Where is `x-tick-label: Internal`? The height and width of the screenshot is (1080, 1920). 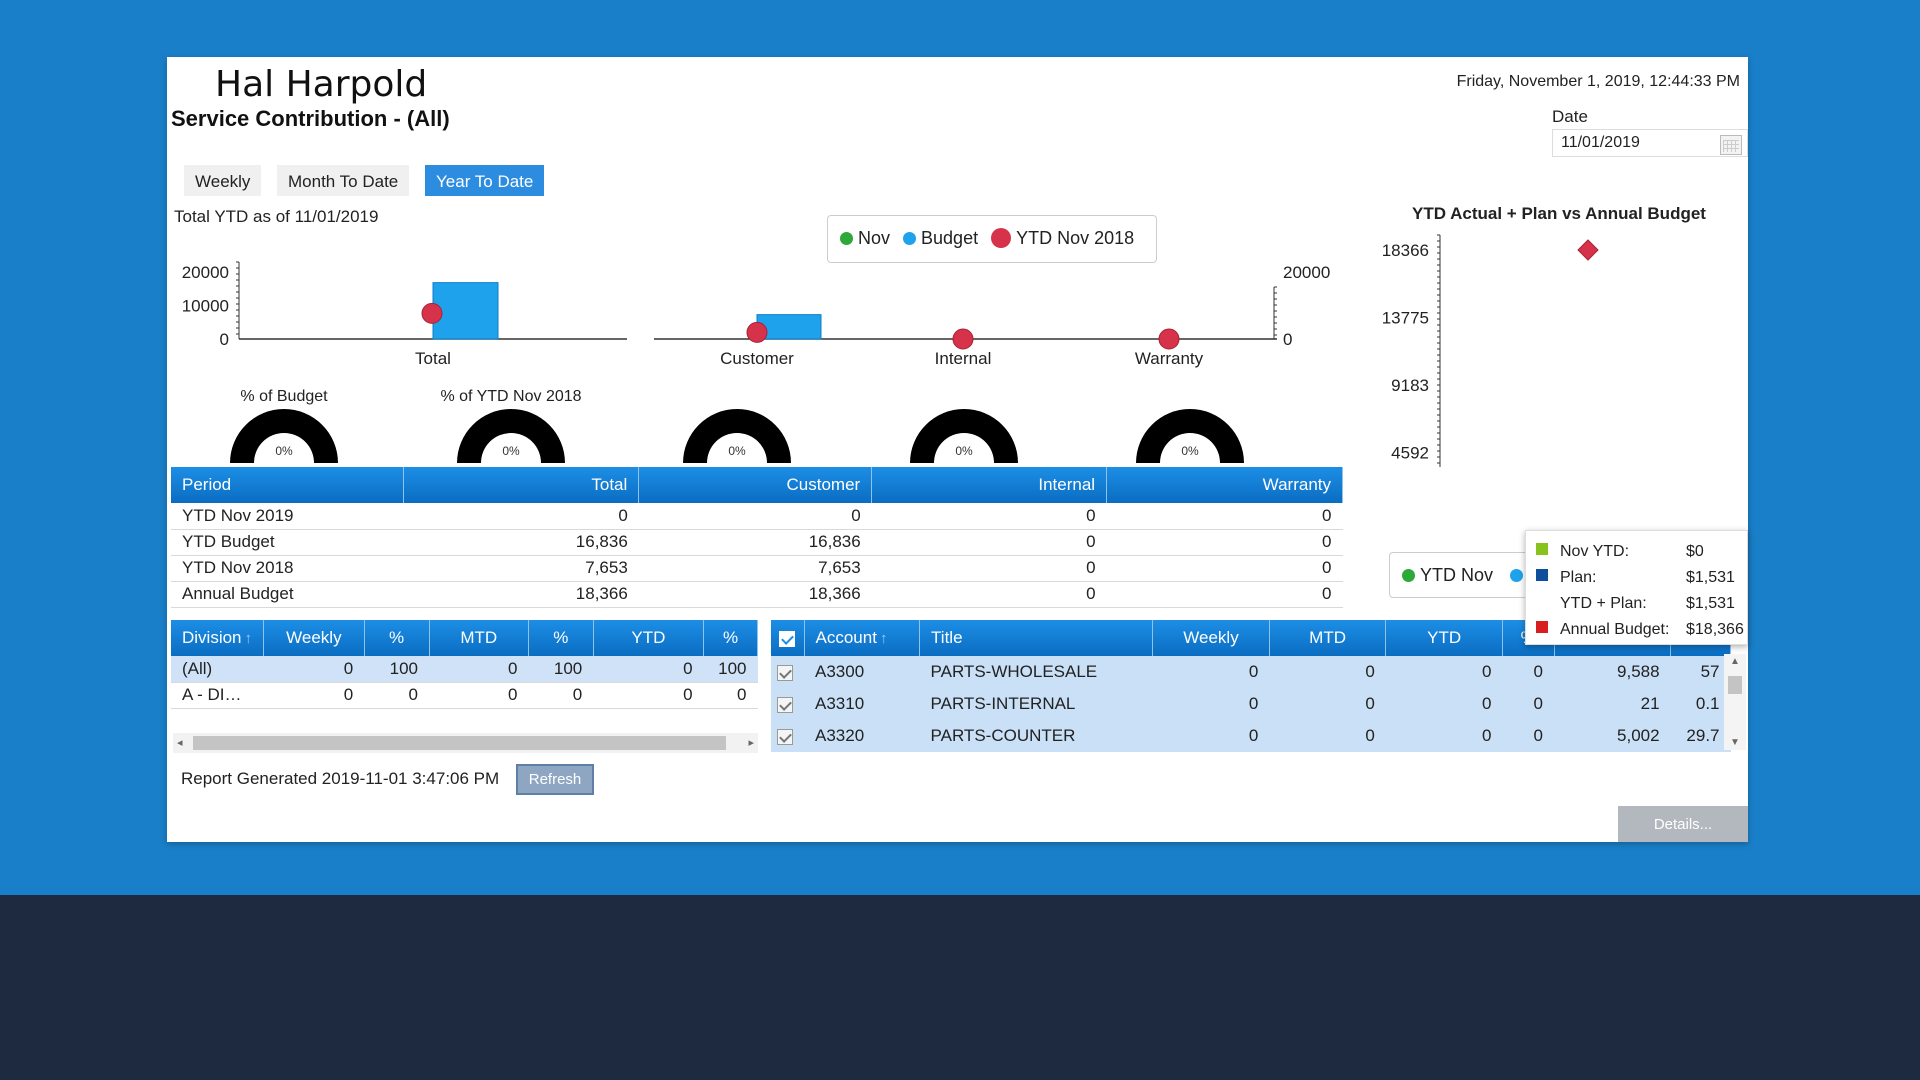 x-tick-label: Internal is located at coordinates (963, 358).